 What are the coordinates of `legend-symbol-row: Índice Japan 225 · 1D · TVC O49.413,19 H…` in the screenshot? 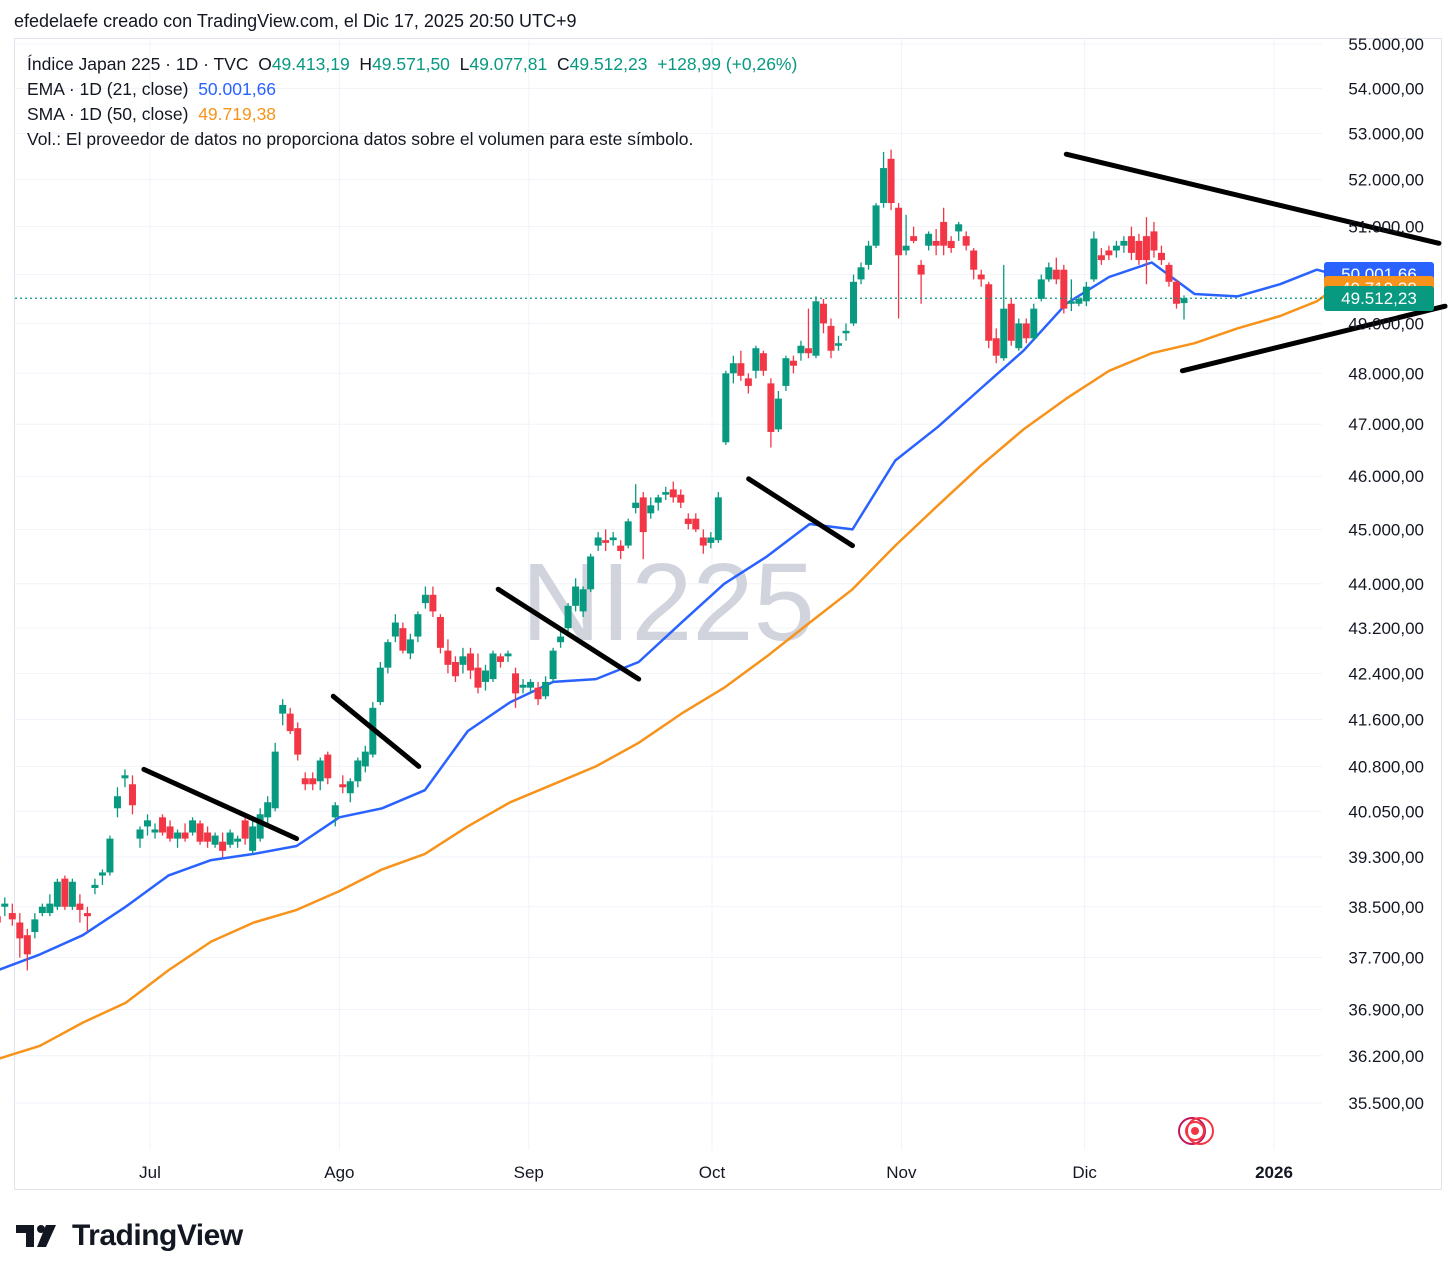 It's located at (412, 64).